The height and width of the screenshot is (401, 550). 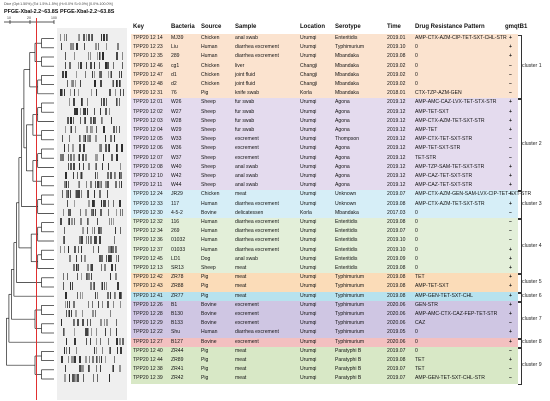 What do you see at coordinates (177, 286) in the screenshot?
I see `cell-bacteria: ZR88` at bounding box center [177, 286].